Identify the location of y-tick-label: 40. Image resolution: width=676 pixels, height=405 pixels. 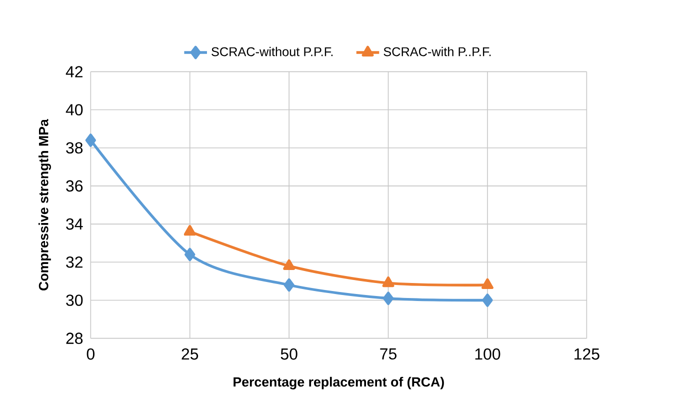
(74, 110).